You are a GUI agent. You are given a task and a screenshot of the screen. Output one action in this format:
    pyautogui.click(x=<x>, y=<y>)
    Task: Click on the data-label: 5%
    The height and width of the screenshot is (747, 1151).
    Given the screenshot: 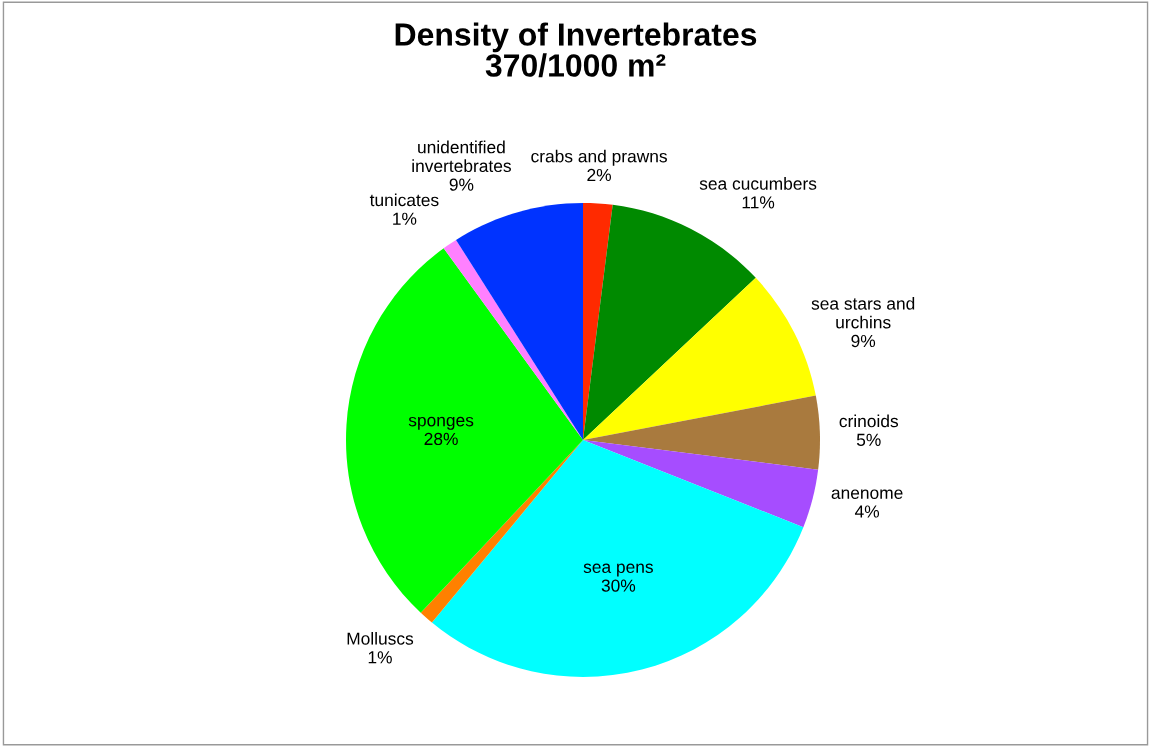 What is the action you would take?
    pyautogui.click(x=868, y=439)
    